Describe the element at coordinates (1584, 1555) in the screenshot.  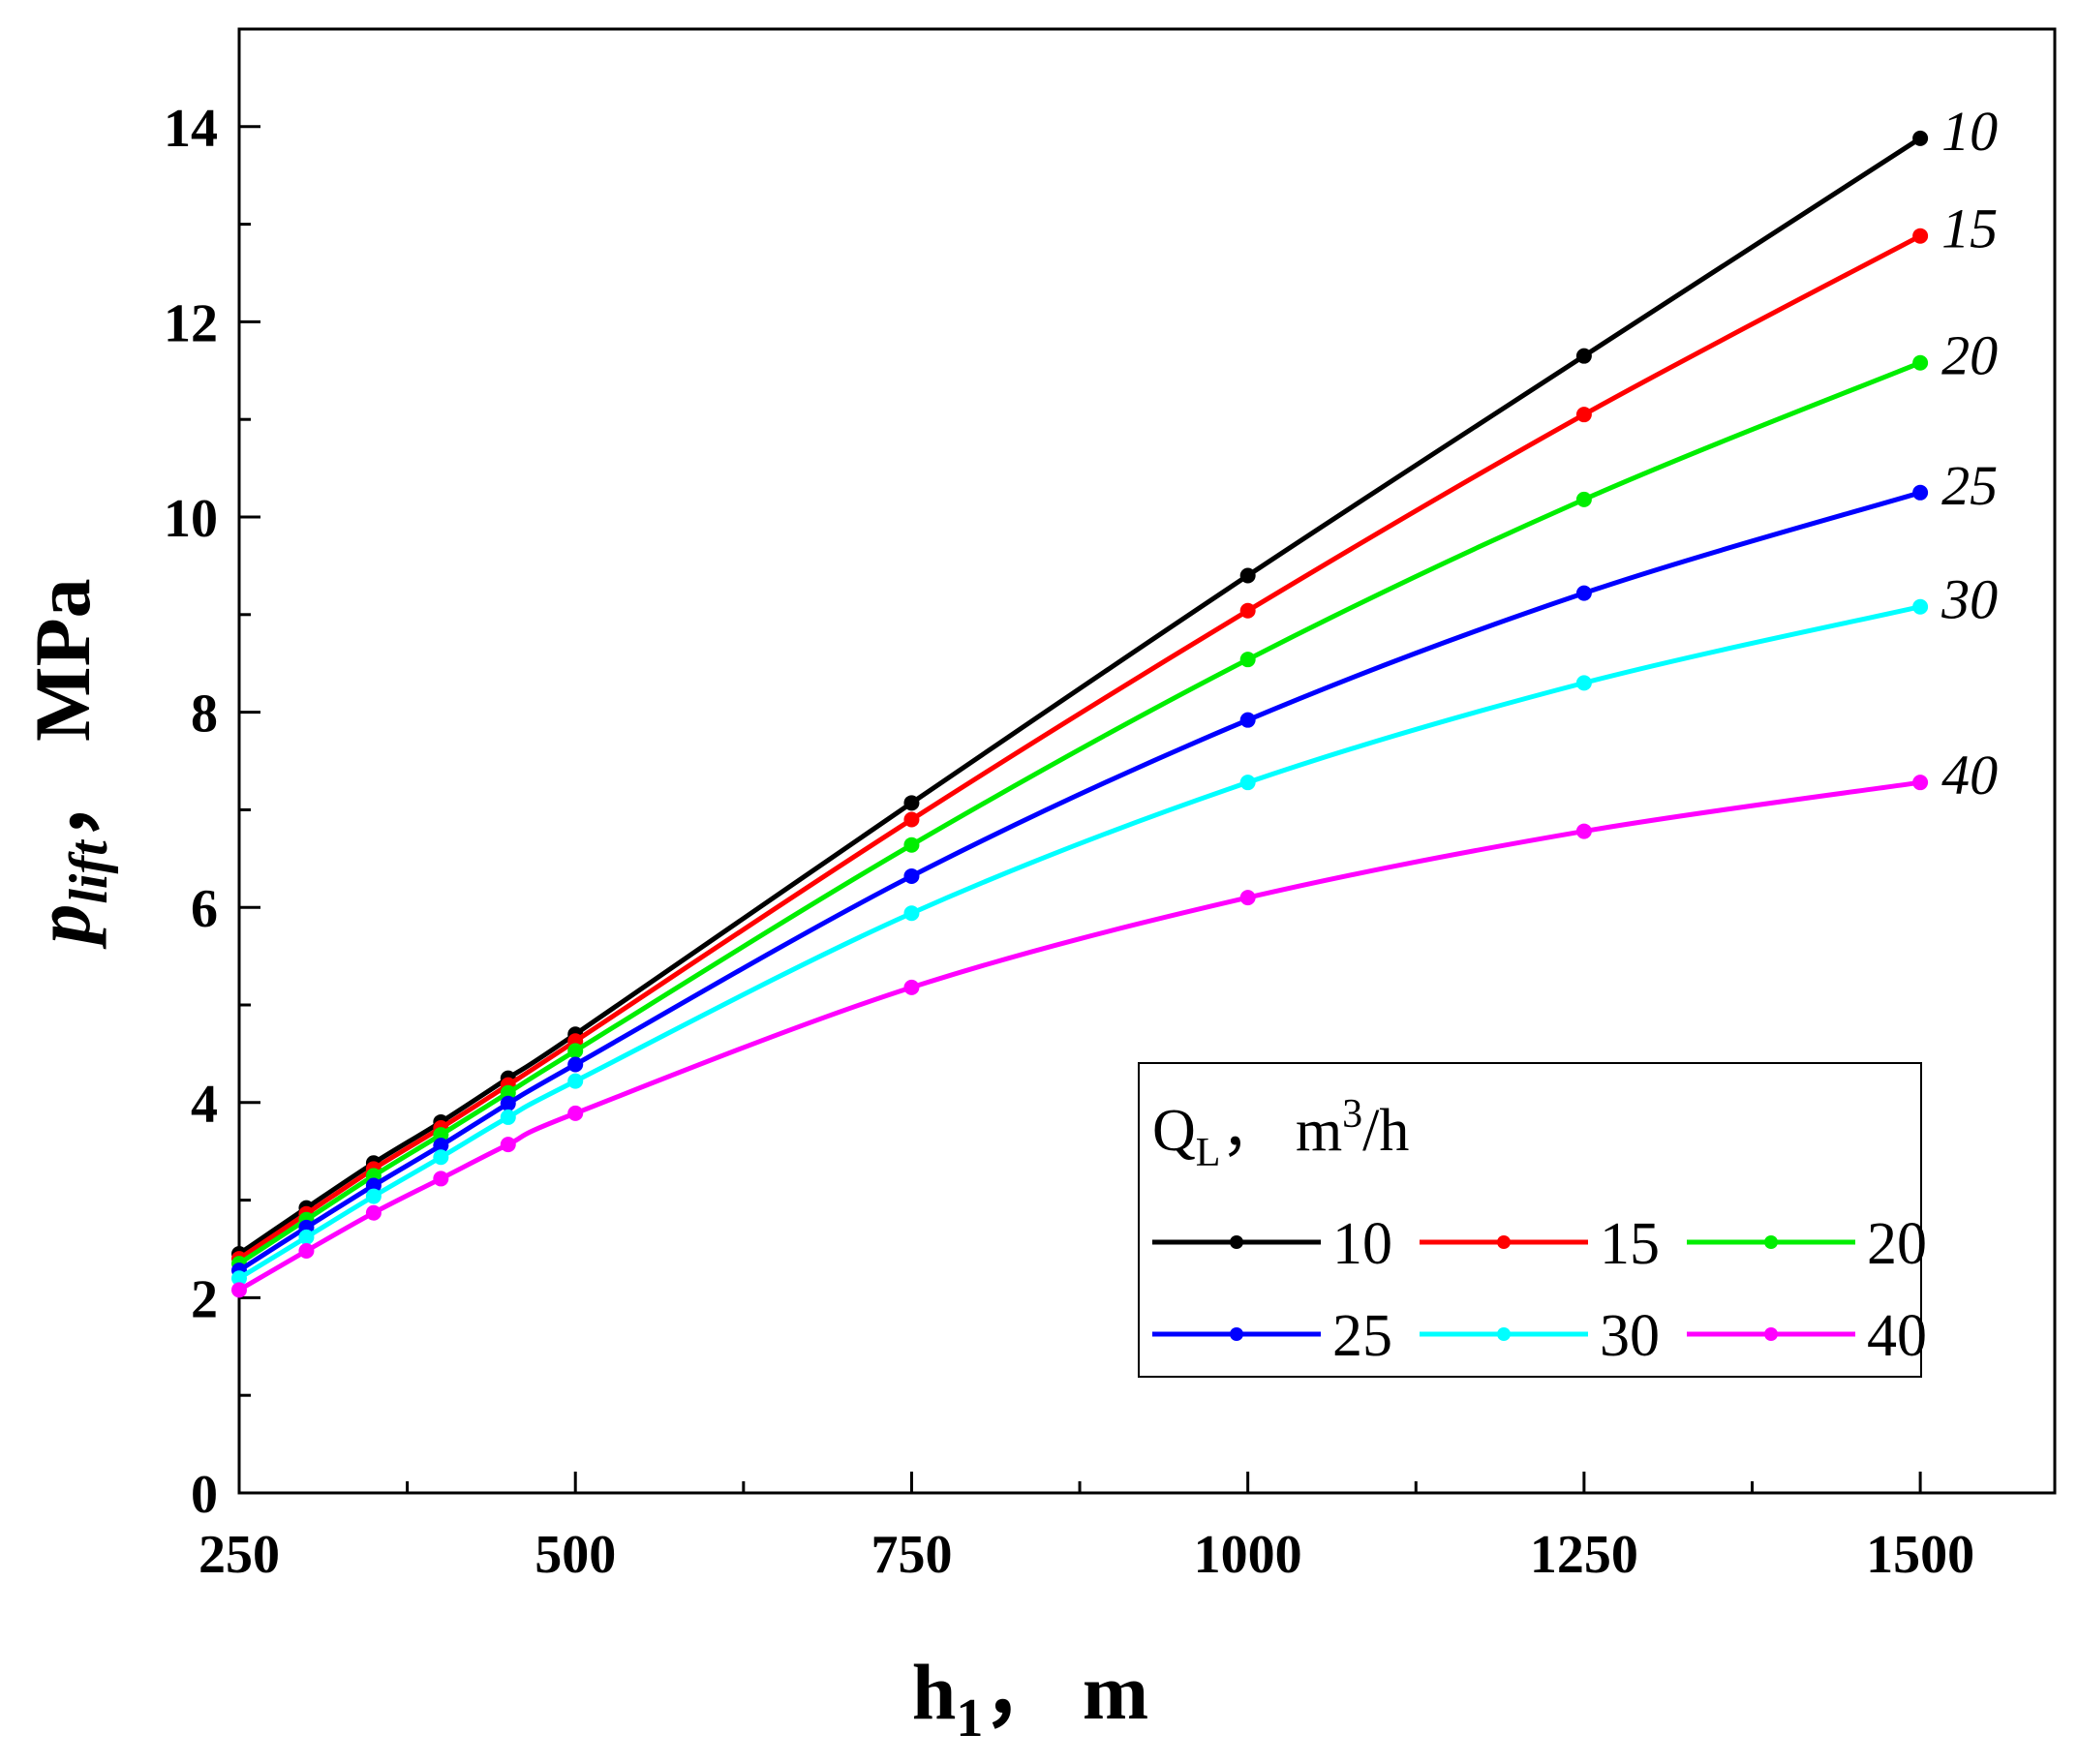
I see `x-tick-label: 1250` at that location.